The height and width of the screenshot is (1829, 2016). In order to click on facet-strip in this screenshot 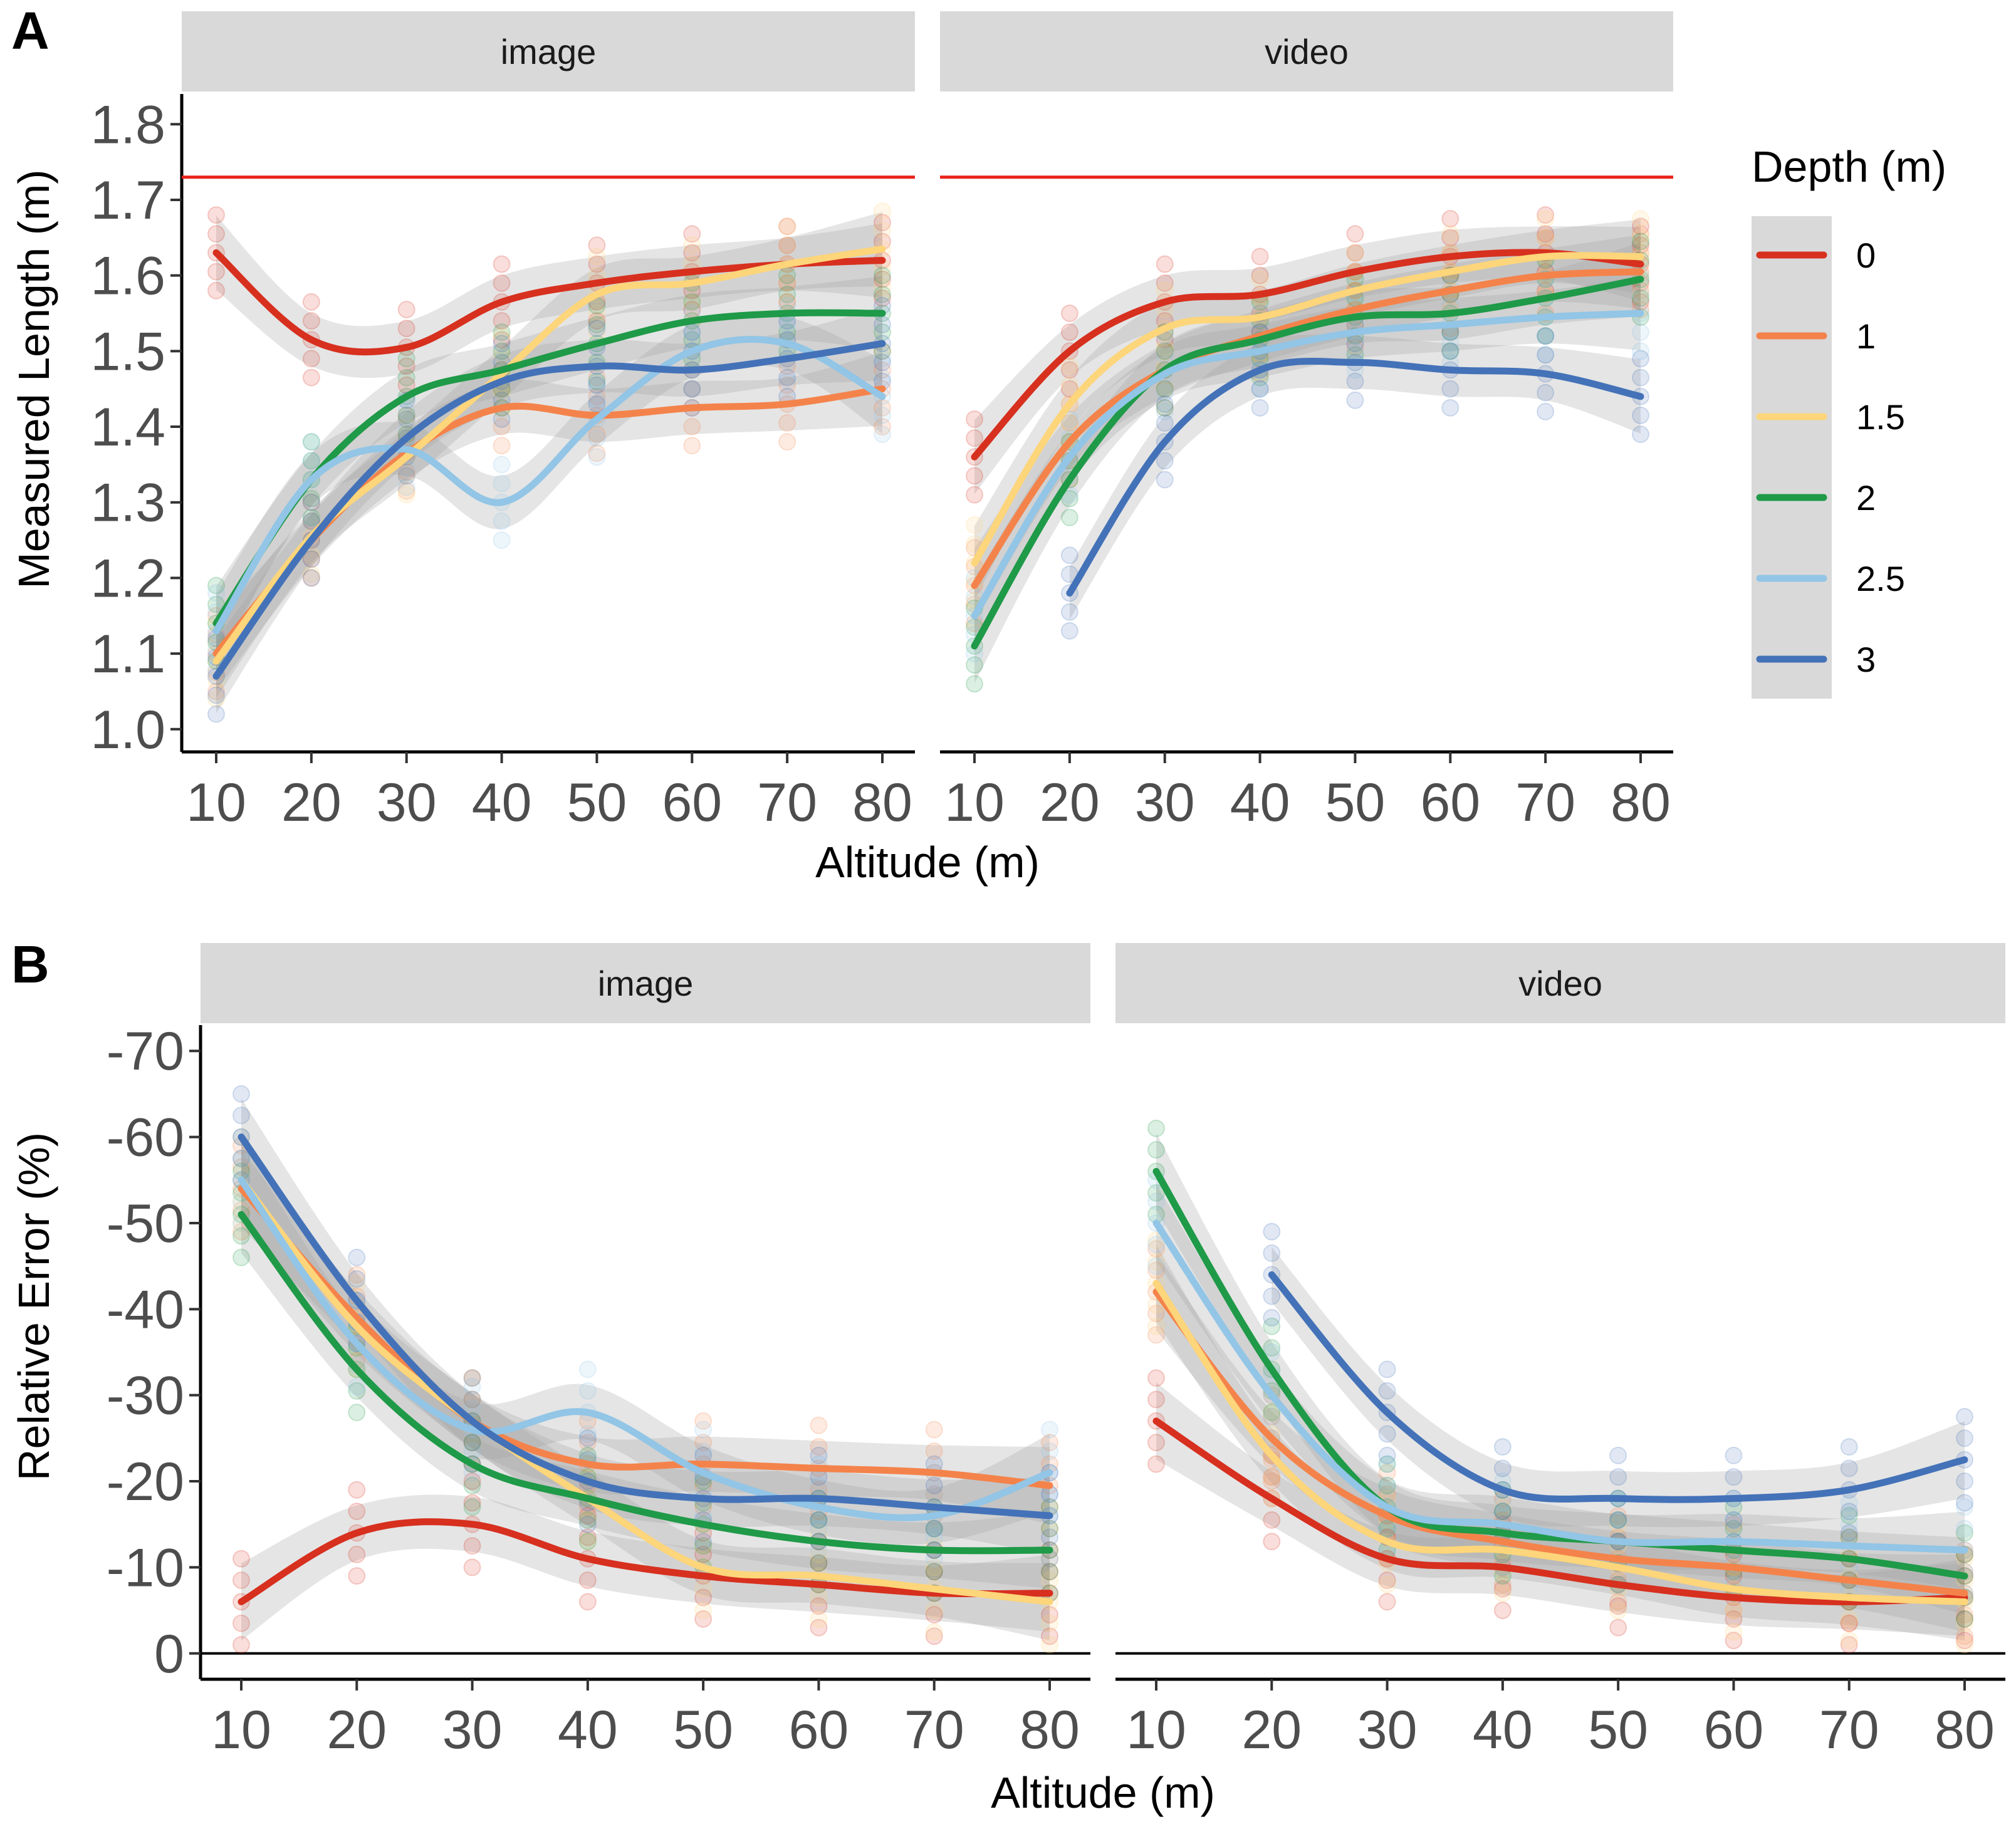, I will do `click(1560, 983)`.